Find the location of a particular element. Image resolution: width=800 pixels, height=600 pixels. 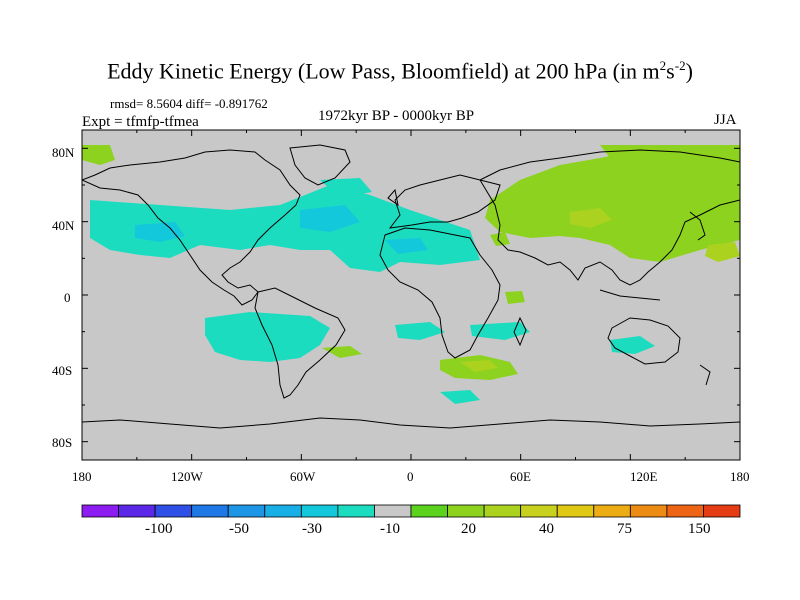

period-label: 1972kyr BP - 0000kyr BP is located at coordinates (396, 116).